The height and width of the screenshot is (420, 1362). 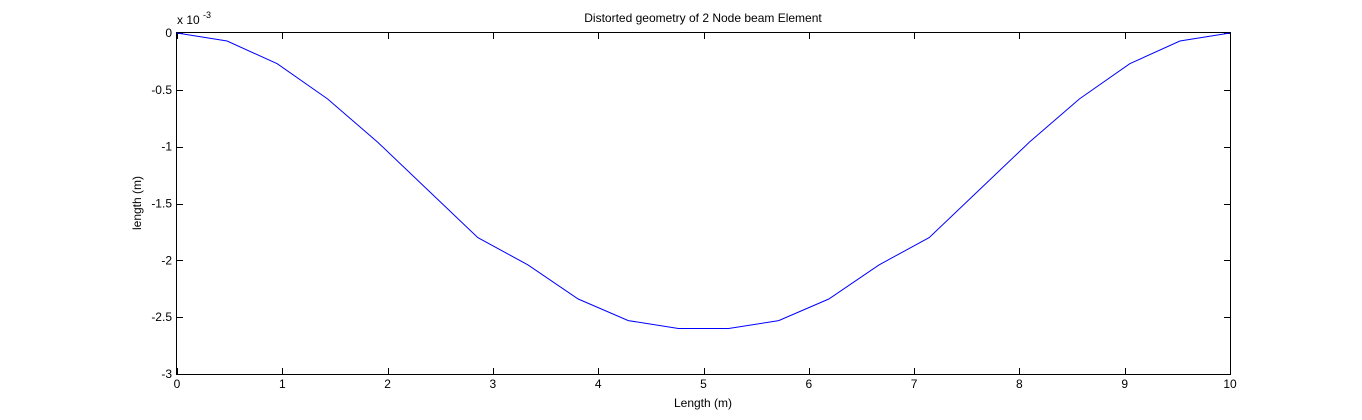 What do you see at coordinates (703, 384) in the screenshot?
I see `x-tick-label: 5` at bounding box center [703, 384].